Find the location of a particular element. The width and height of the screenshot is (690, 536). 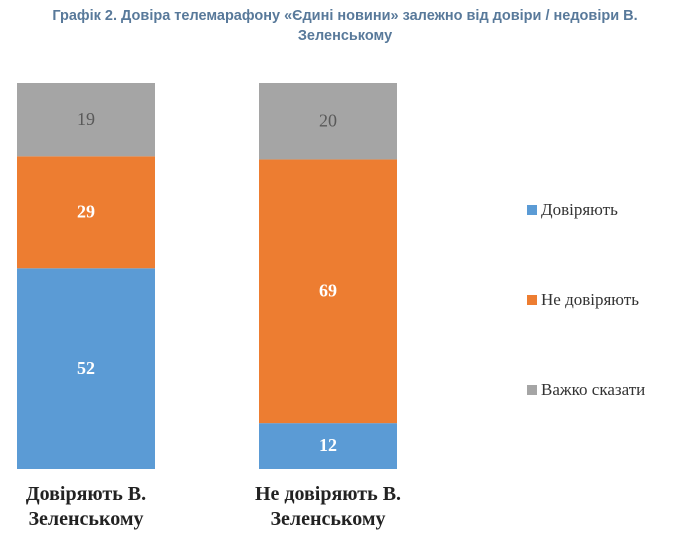

data-label: 69 is located at coordinates (328, 290).